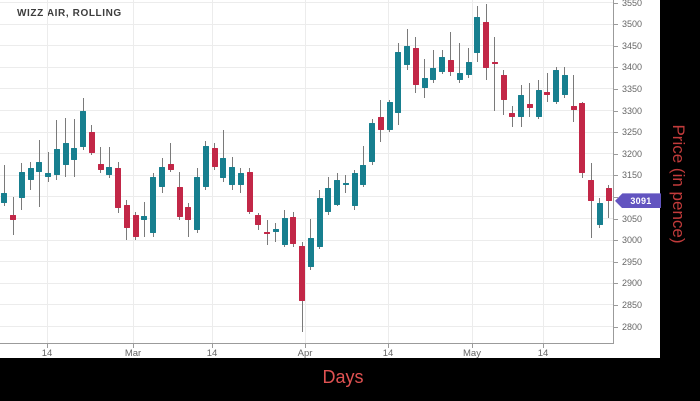 Image resolution: width=700 pixels, height=401 pixels. Describe the element at coordinates (678, 184) in the screenshot. I see `y-axis-title: Price (in pence)` at that location.